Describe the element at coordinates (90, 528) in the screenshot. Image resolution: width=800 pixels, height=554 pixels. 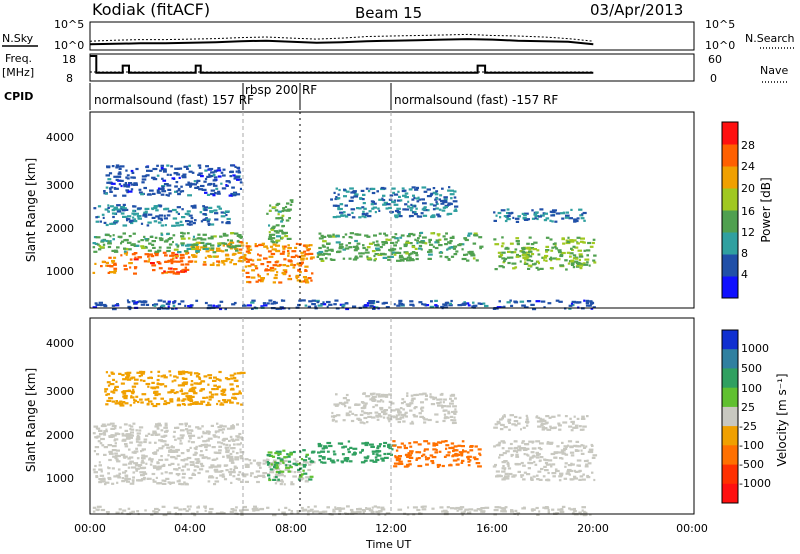
I see `xtick-0: 00:00` at that location.